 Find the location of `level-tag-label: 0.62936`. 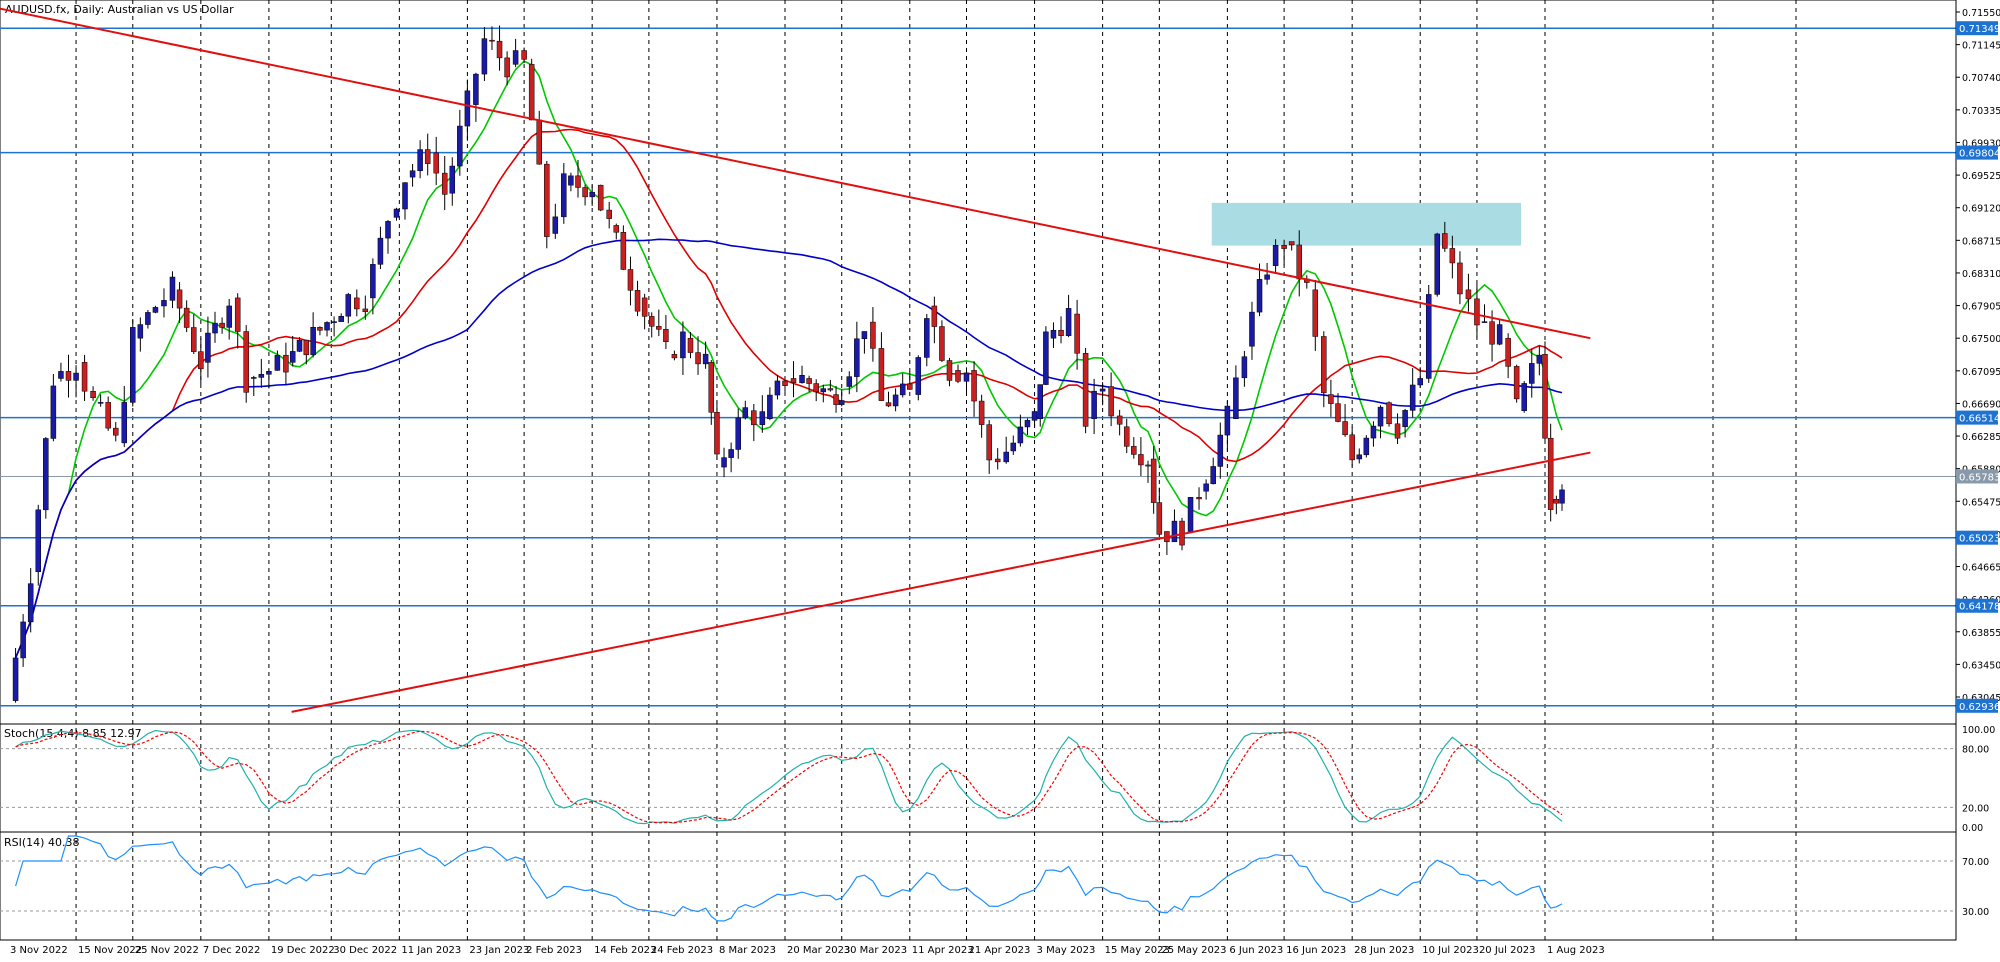

level-tag-label: 0.62936 is located at coordinates (1979, 707).